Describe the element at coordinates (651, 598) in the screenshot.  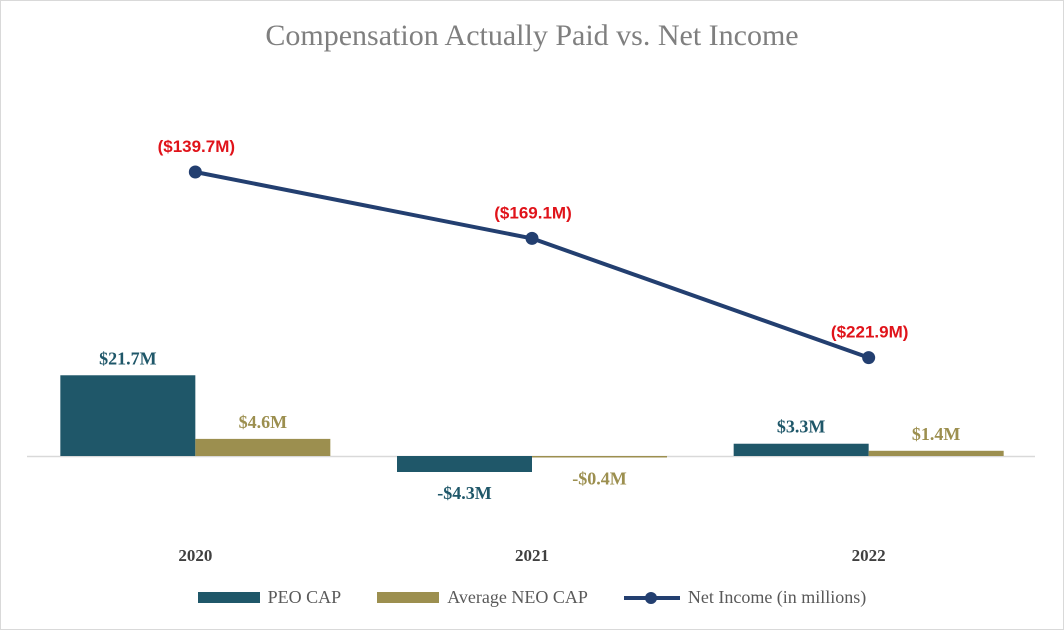
I see `legend-line-net-income` at that location.